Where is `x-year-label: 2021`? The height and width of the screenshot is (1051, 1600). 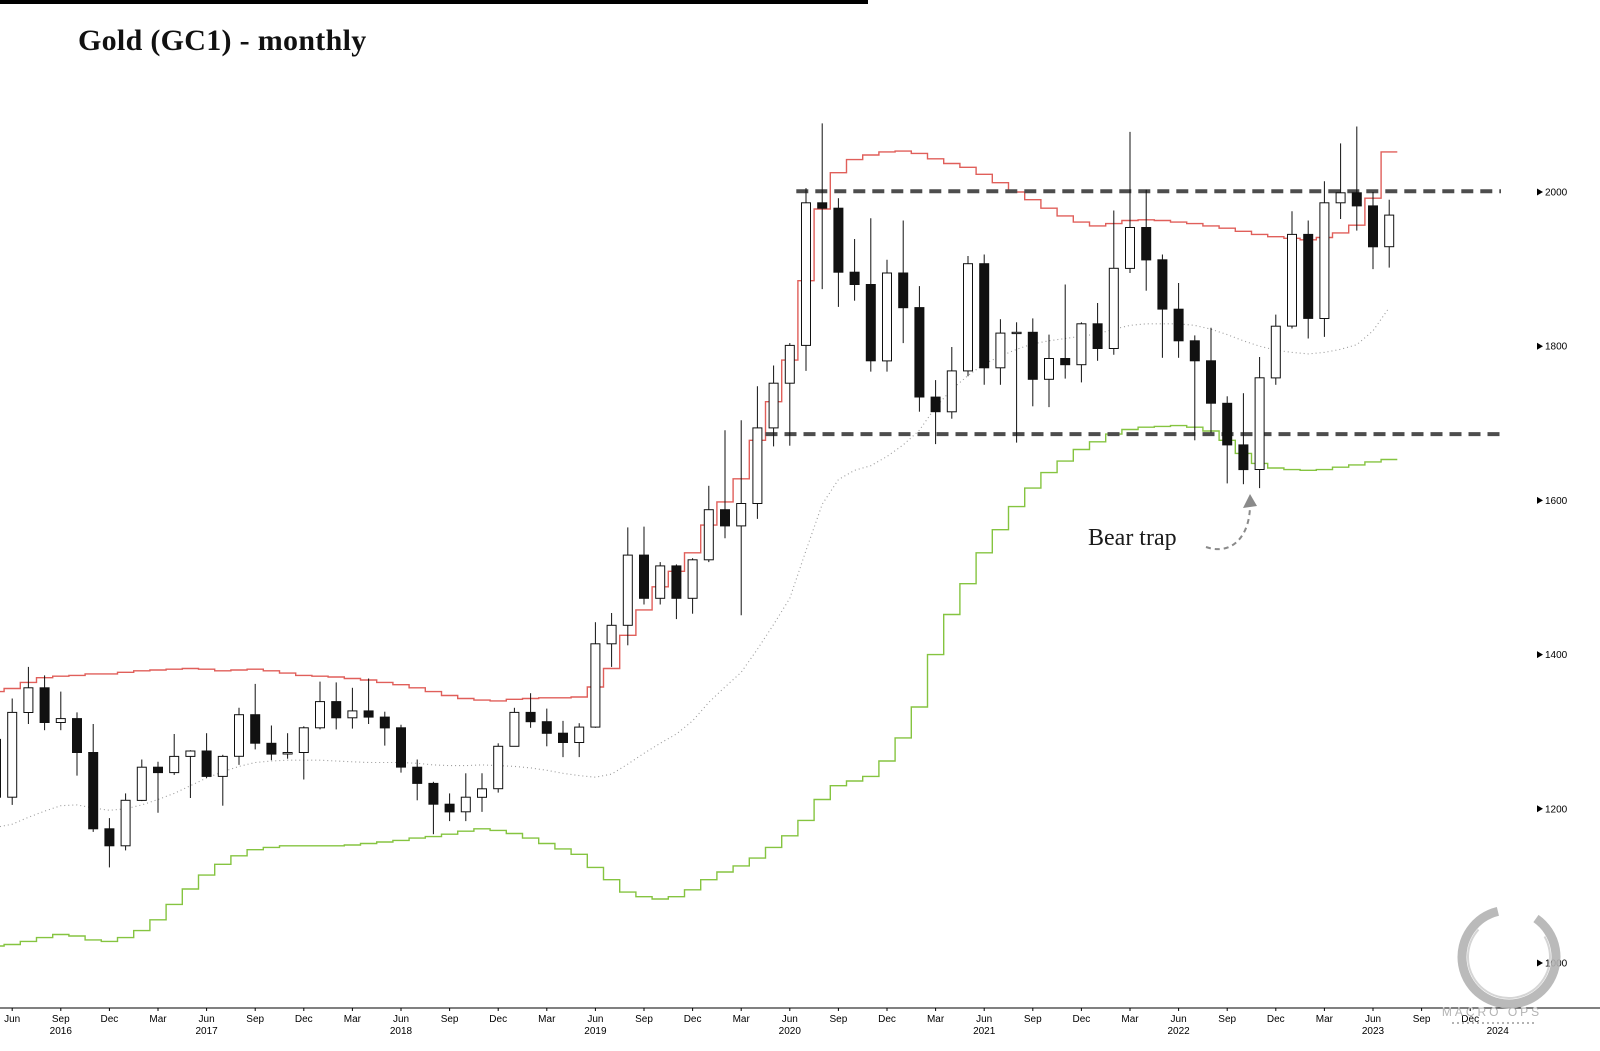 x-year-label: 2021 is located at coordinates (984, 1031).